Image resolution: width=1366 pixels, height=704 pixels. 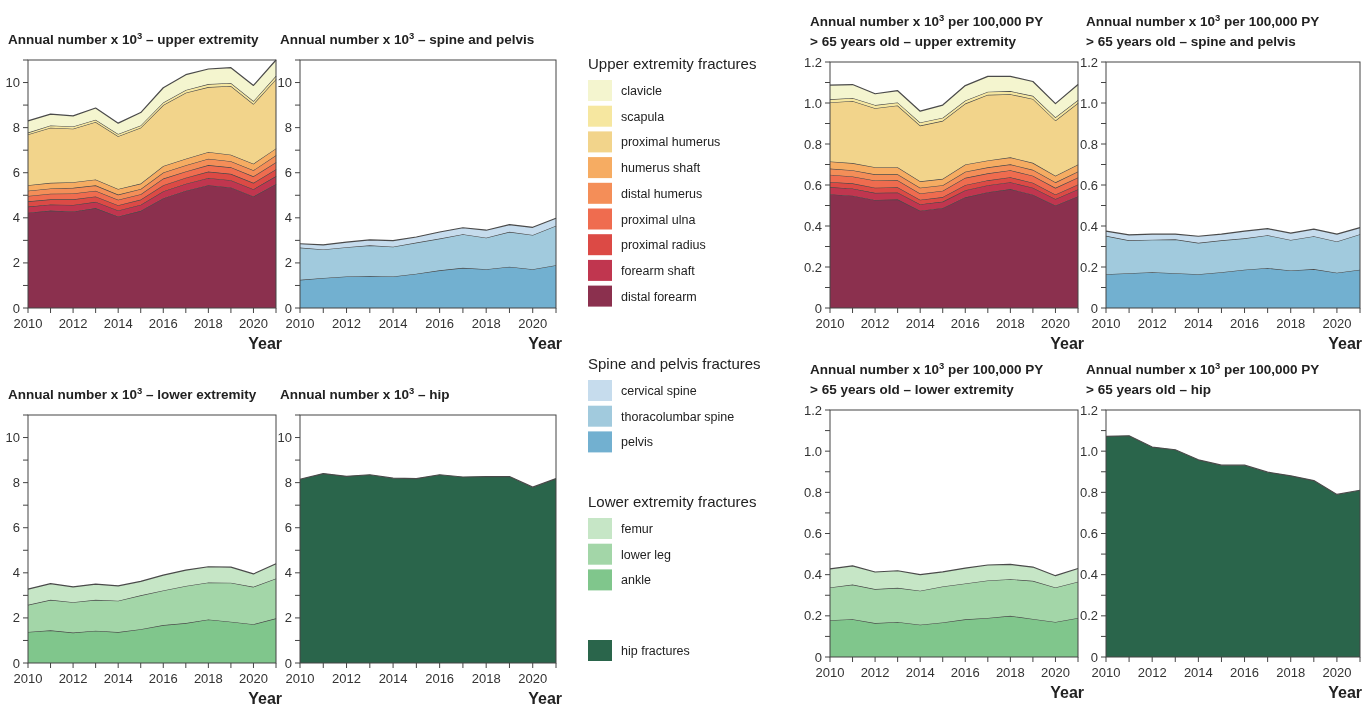 What do you see at coordinates (927, 378) in the screenshot?
I see `chart-title: Annual number x 10$^{3}$ per 100,000 PY > 65 years old – lower extremity` at bounding box center [927, 378].